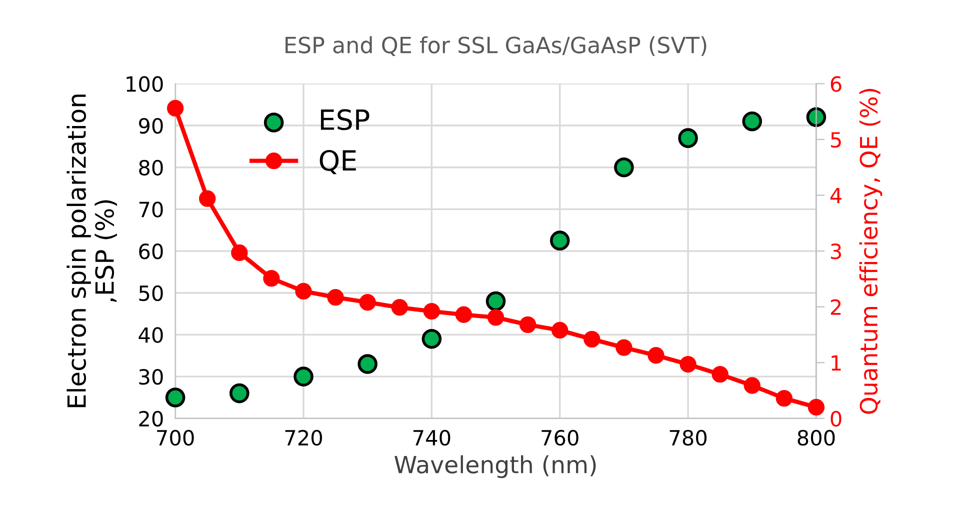  What do you see at coordinates (150, 335) in the screenshot?
I see `y-tick-label: 40` at bounding box center [150, 335].